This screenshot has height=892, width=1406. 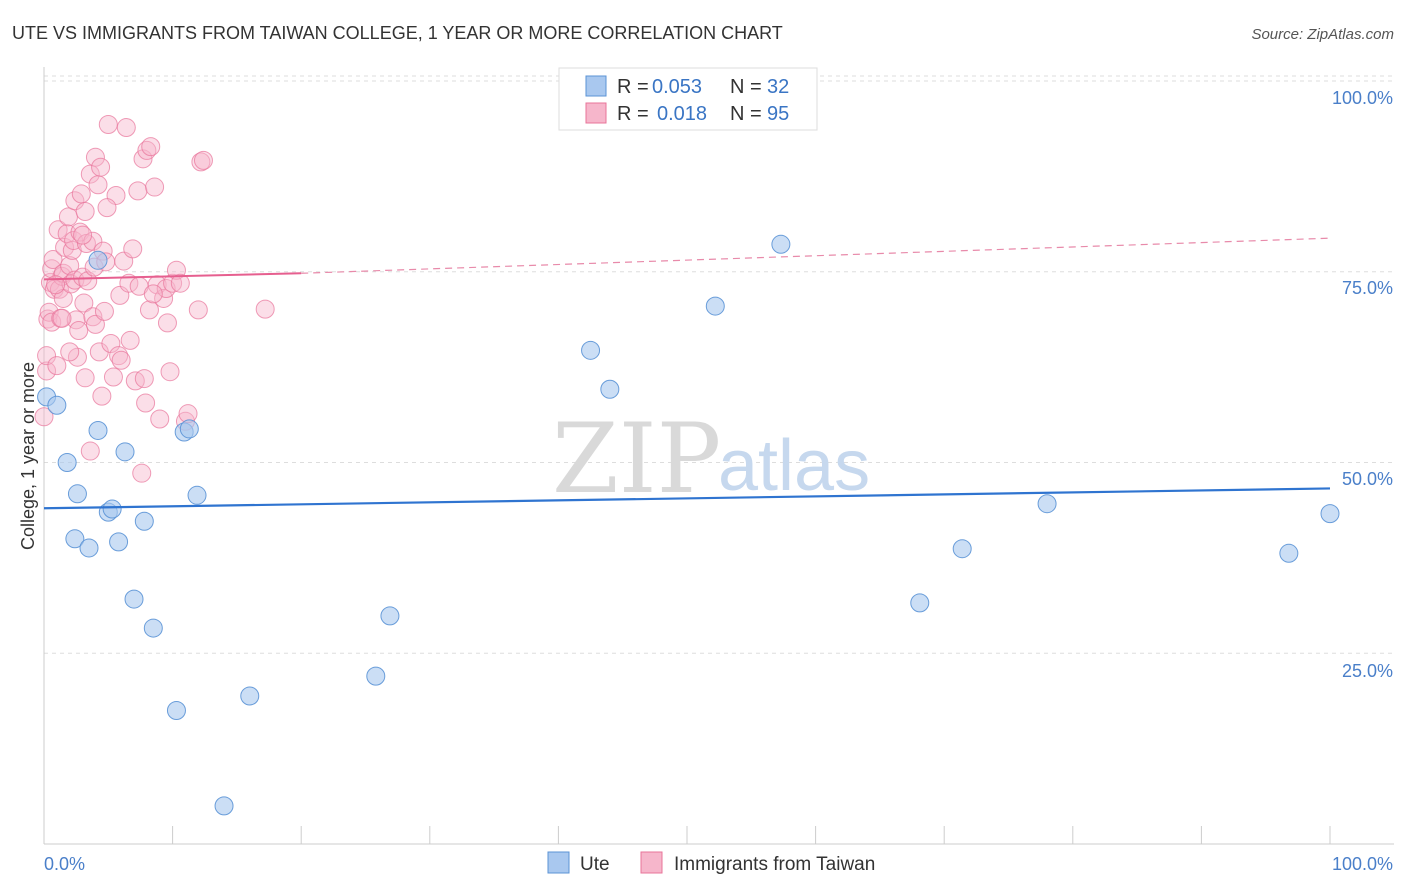 What do you see at coordinates (633, 87) in the screenshot?
I see `legend-ute-r-label: R =` at bounding box center [633, 87].